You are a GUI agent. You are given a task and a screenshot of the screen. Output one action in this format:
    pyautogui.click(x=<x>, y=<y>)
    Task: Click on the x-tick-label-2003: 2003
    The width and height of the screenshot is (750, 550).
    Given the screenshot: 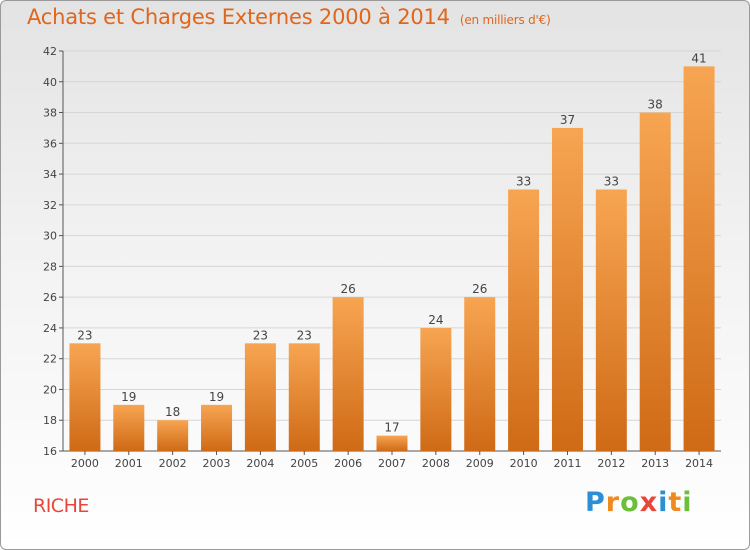 What is the action you would take?
    pyautogui.click(x=217, y=463)
    